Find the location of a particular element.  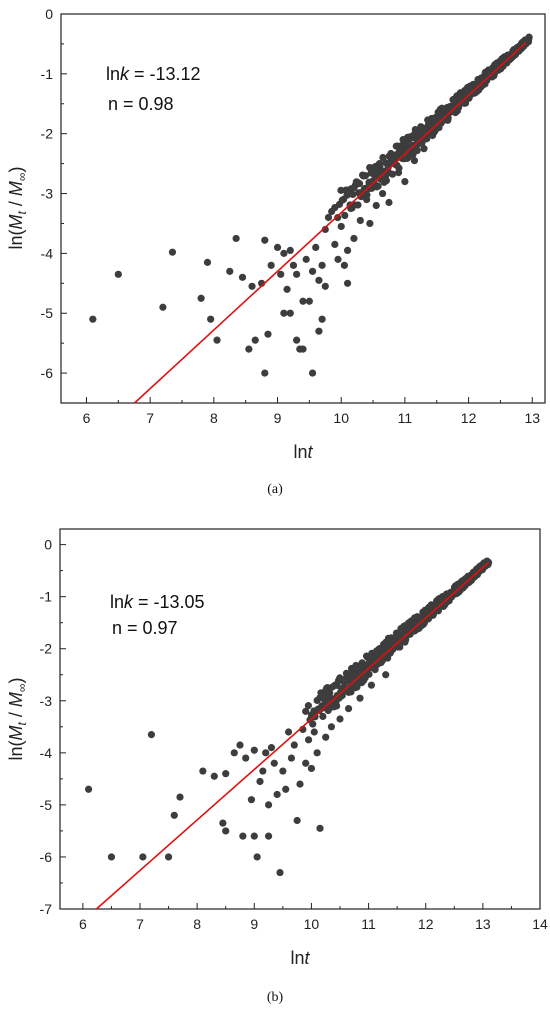

x-axis-b: 6 7 8 9 10 11 12 13 14 is located at coordinates (313, 917).